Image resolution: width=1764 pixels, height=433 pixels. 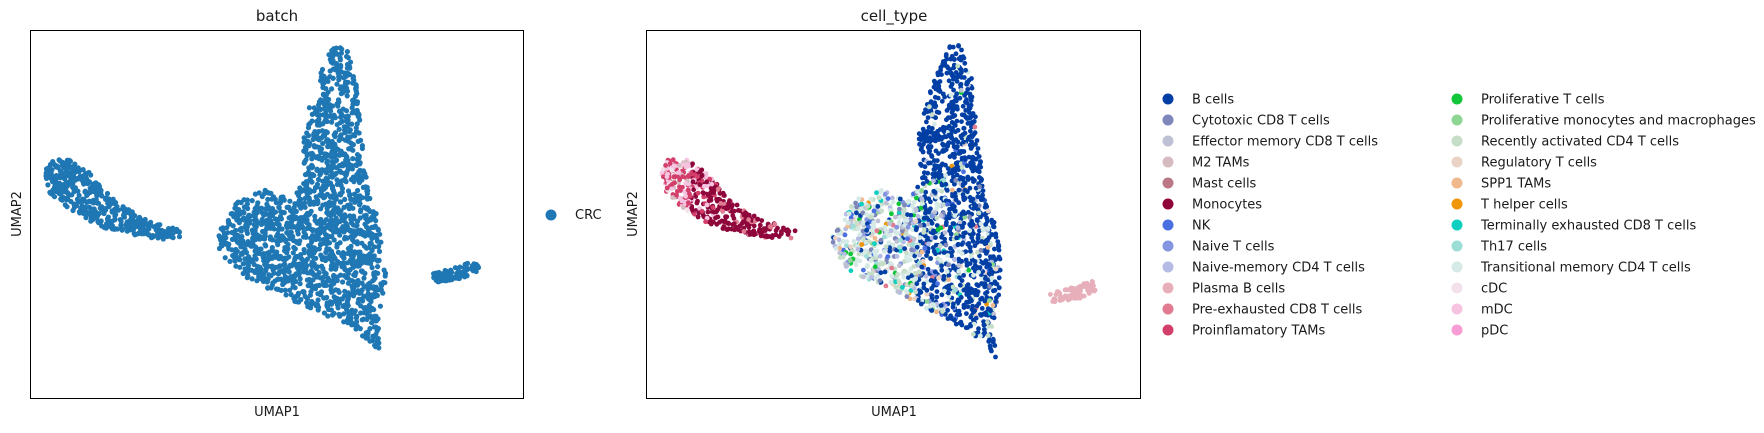 What do you see at coordinates (1277, 310) in the screenshot?
I see `celltype-legend-label: Pre-exhausted CD8 T cells` at bounding box center [1277, 310].